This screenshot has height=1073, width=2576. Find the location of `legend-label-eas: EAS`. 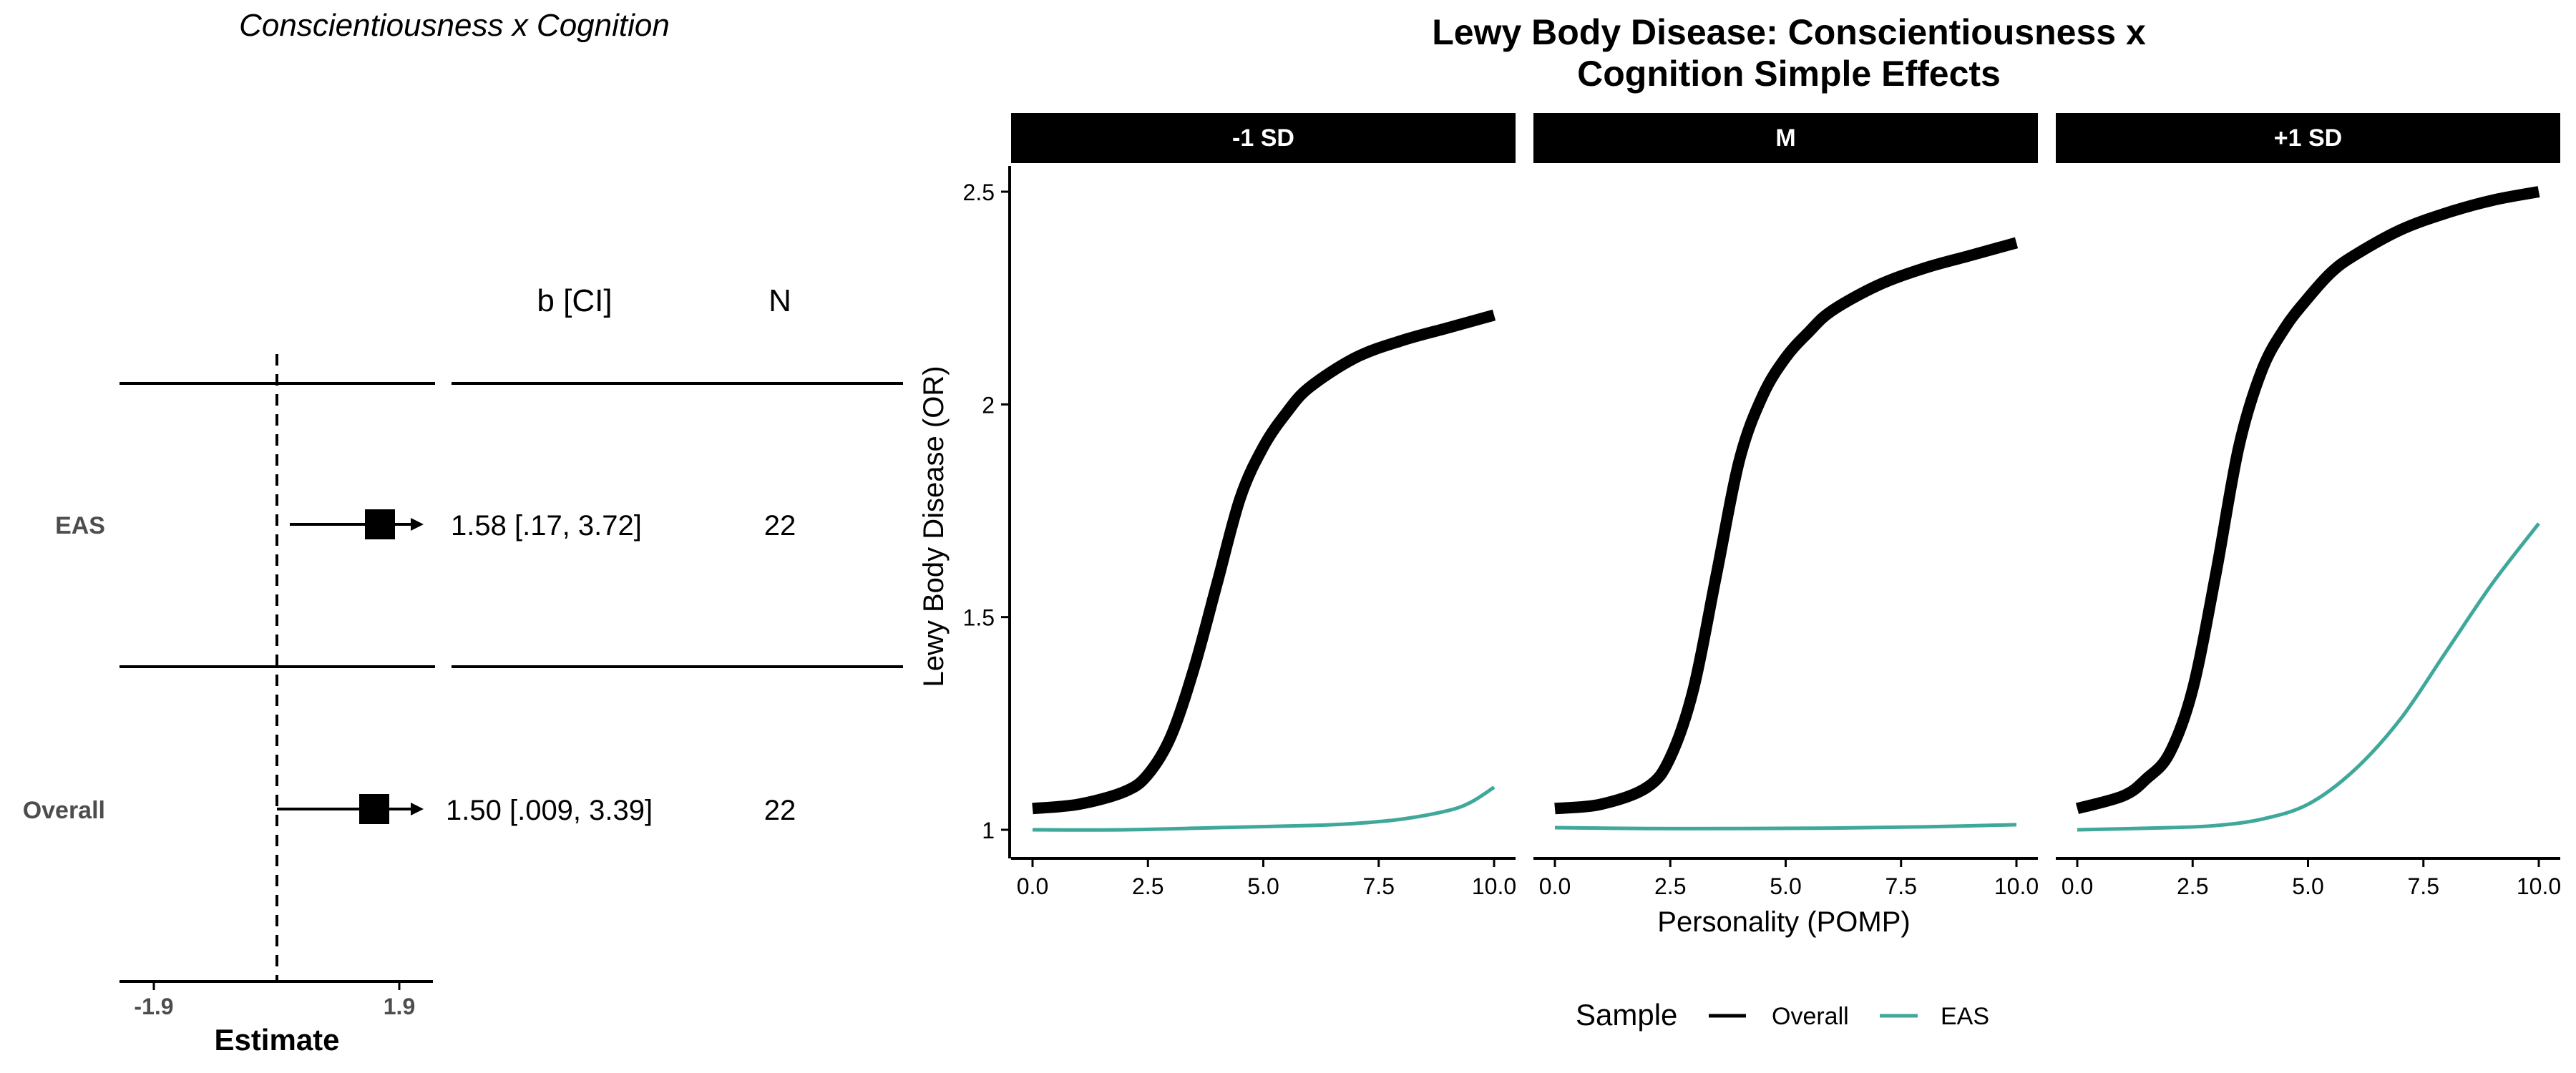

legend-label-eas: EAS is located at coordinates (1965, 1017).